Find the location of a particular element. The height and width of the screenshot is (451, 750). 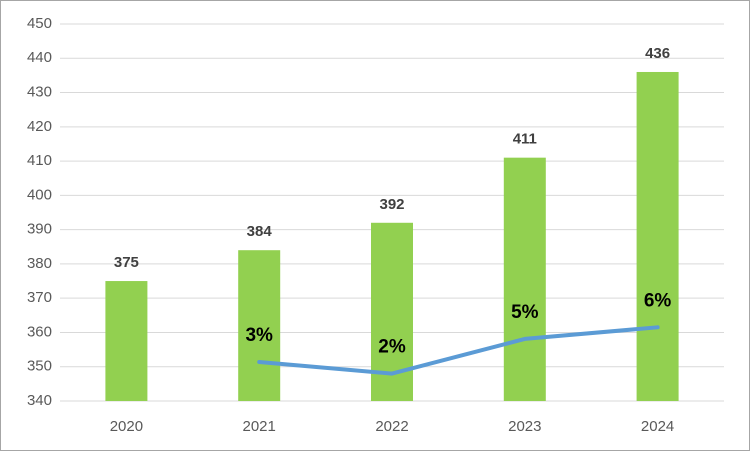

y-tick-label: 420 is located at coordinates (39, 126).